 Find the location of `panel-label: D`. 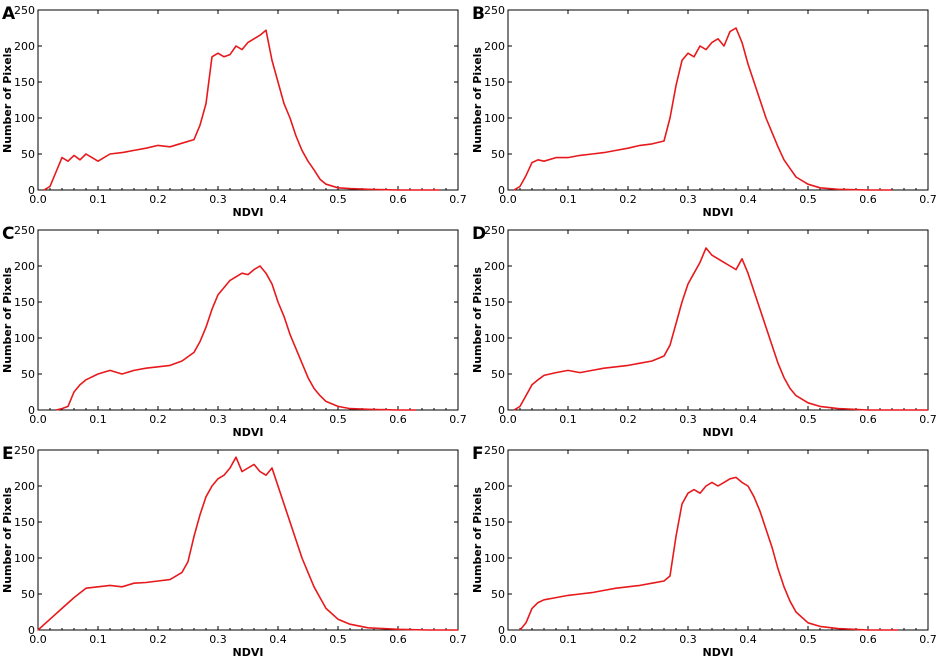

panel-label: D is located at coordinates (479, 234).